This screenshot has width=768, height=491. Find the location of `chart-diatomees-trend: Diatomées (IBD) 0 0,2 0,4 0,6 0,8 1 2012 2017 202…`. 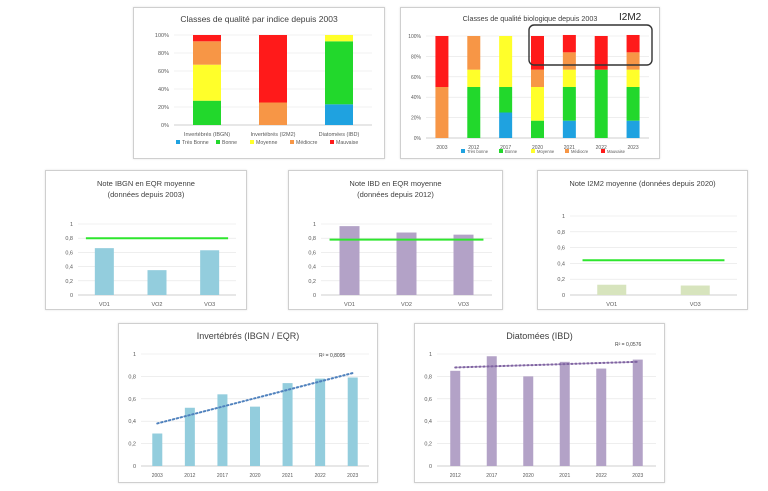

chart-diatomees-trend: Diatomées (IBD) 0 0,2 0,4 0,6 0,8 1 2012 2017 202… is located at coordinates (540, 405).